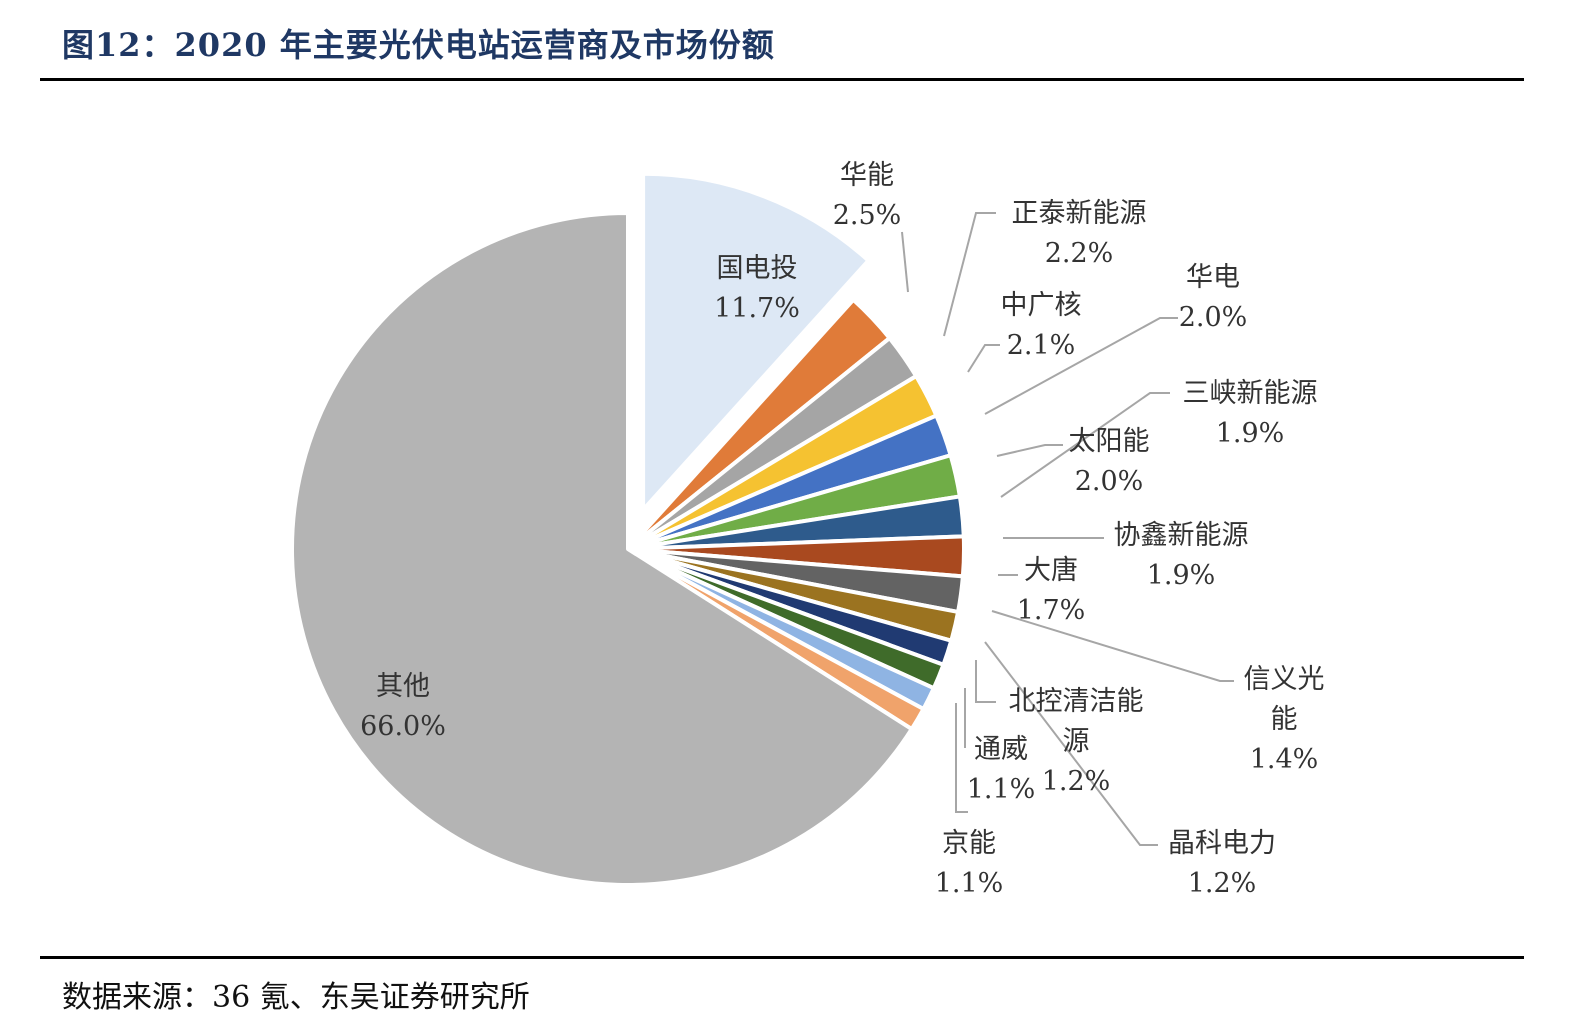  Describe the element at coordinates (1181, 535) in the screenshot. I see `category-label-协鑫新能源: 协鑫新能源` at that location.